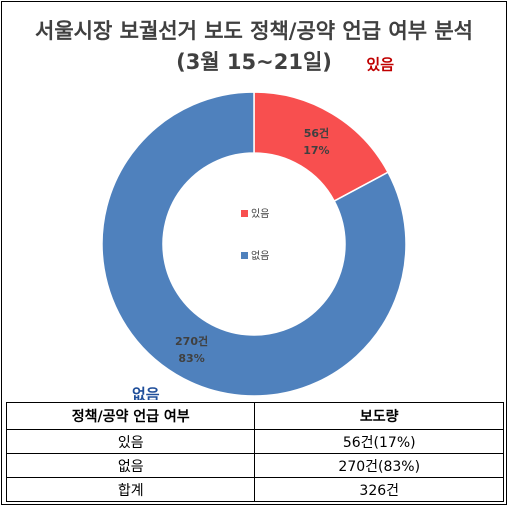 The image size is (510, 508). Describe the element at coordinates (130, 465) in the screenshot. I see `table-cell-category: 없음` at that location.